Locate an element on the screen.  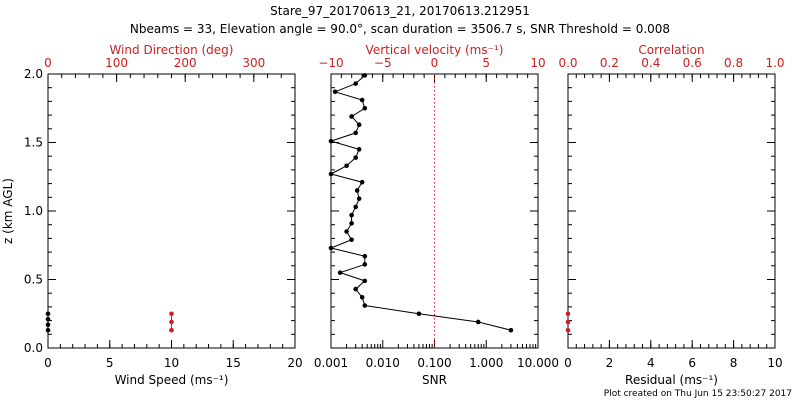
left-x-bottom-tick-label: 0 is located at coordinates (48, 363).